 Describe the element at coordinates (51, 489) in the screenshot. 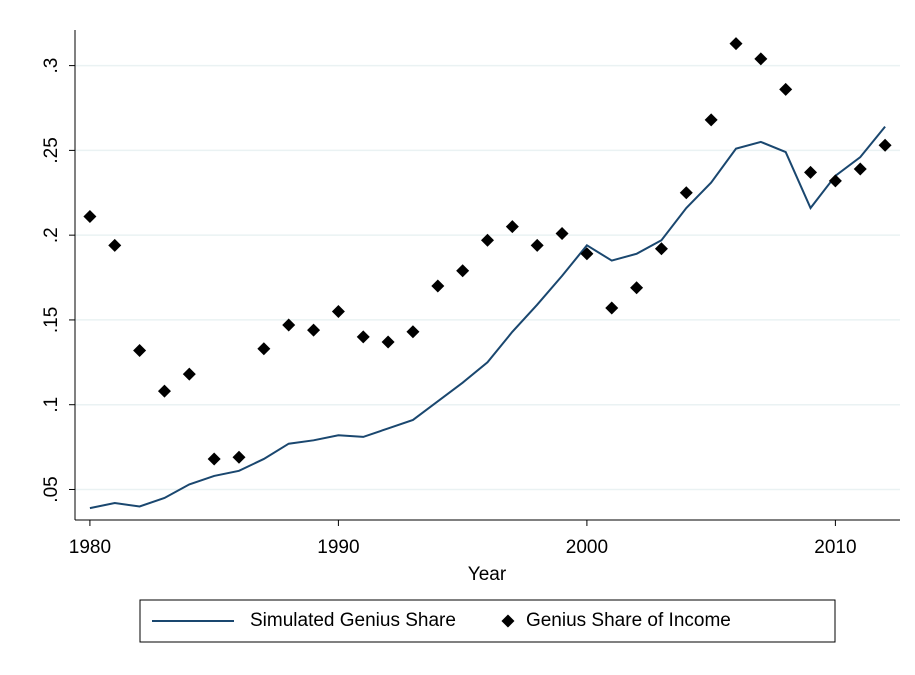

I see `y-tick-label: .05` at that location.